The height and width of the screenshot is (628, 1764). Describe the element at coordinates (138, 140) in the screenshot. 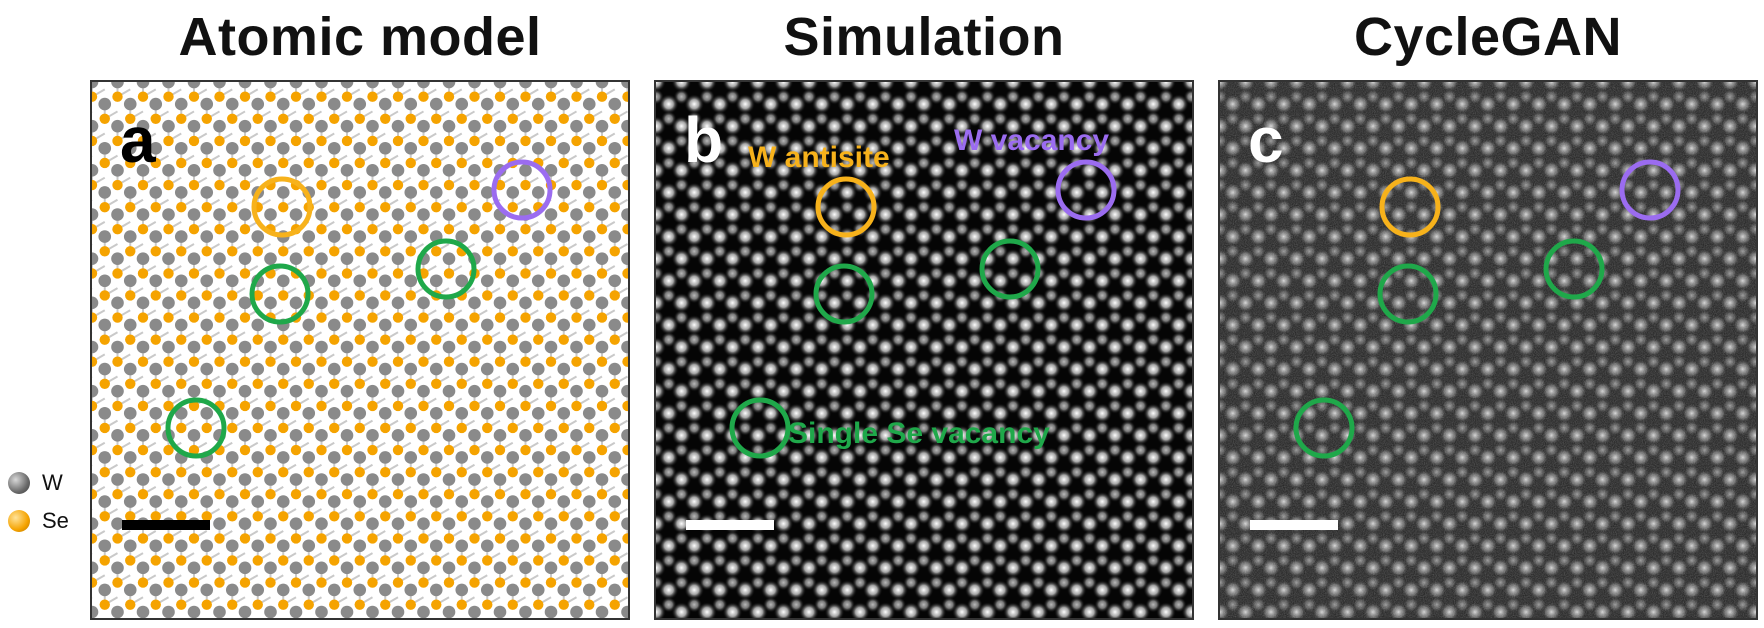

I see `panel-letter-a: a` at that location.